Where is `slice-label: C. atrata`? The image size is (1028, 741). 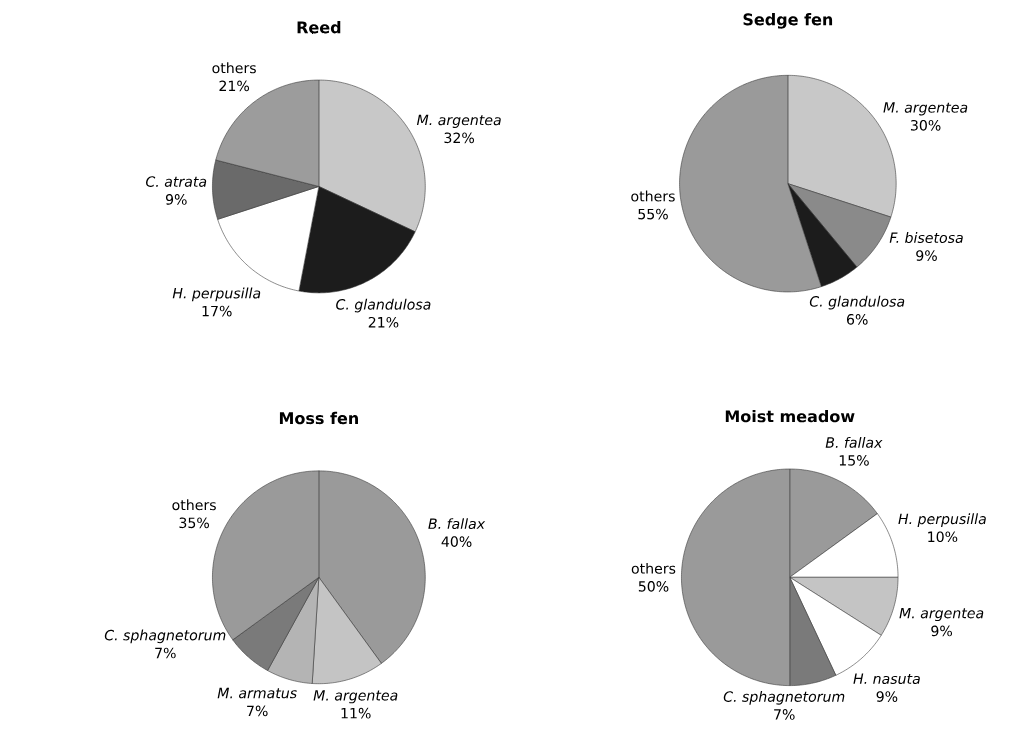 slice-label: C. atrata is located at coordinates (176, 181).